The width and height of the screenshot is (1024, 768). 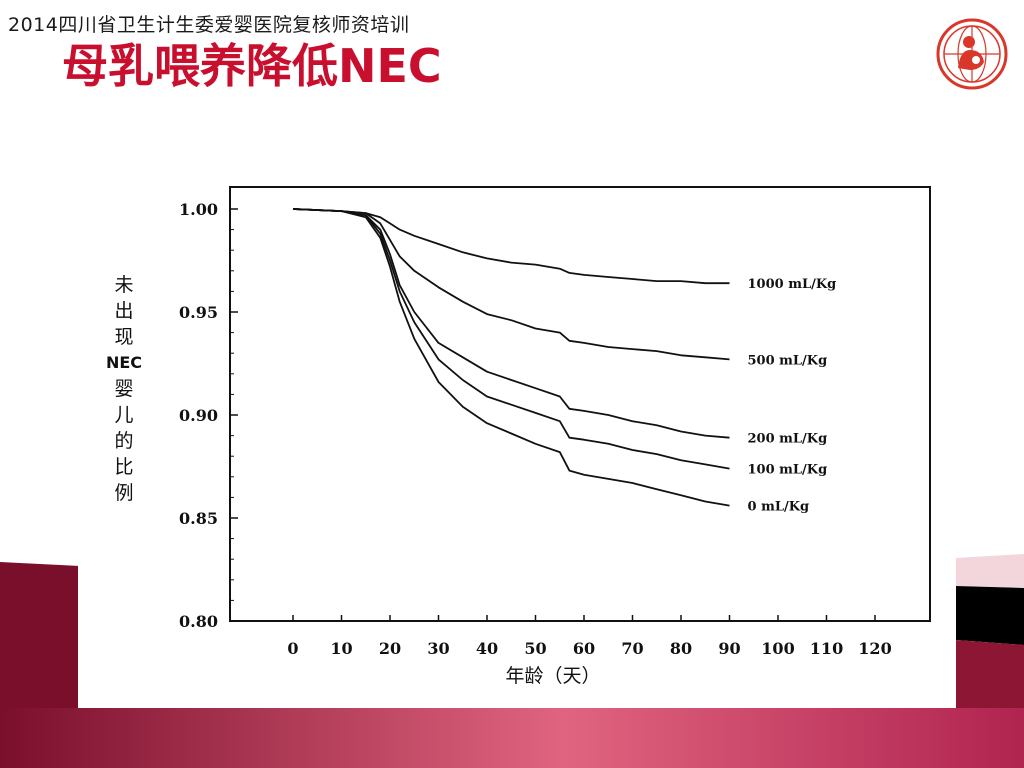 I want to click on x-axis-title: 年龄（天）, so click(x=552, y=676).